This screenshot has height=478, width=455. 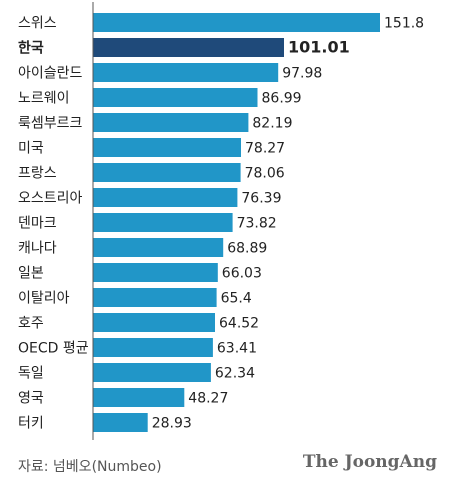 What do you see at coordinates (172, 424) in the screenshot?
I see `value-label-16: 28.93` at bounding box center [172, 424].